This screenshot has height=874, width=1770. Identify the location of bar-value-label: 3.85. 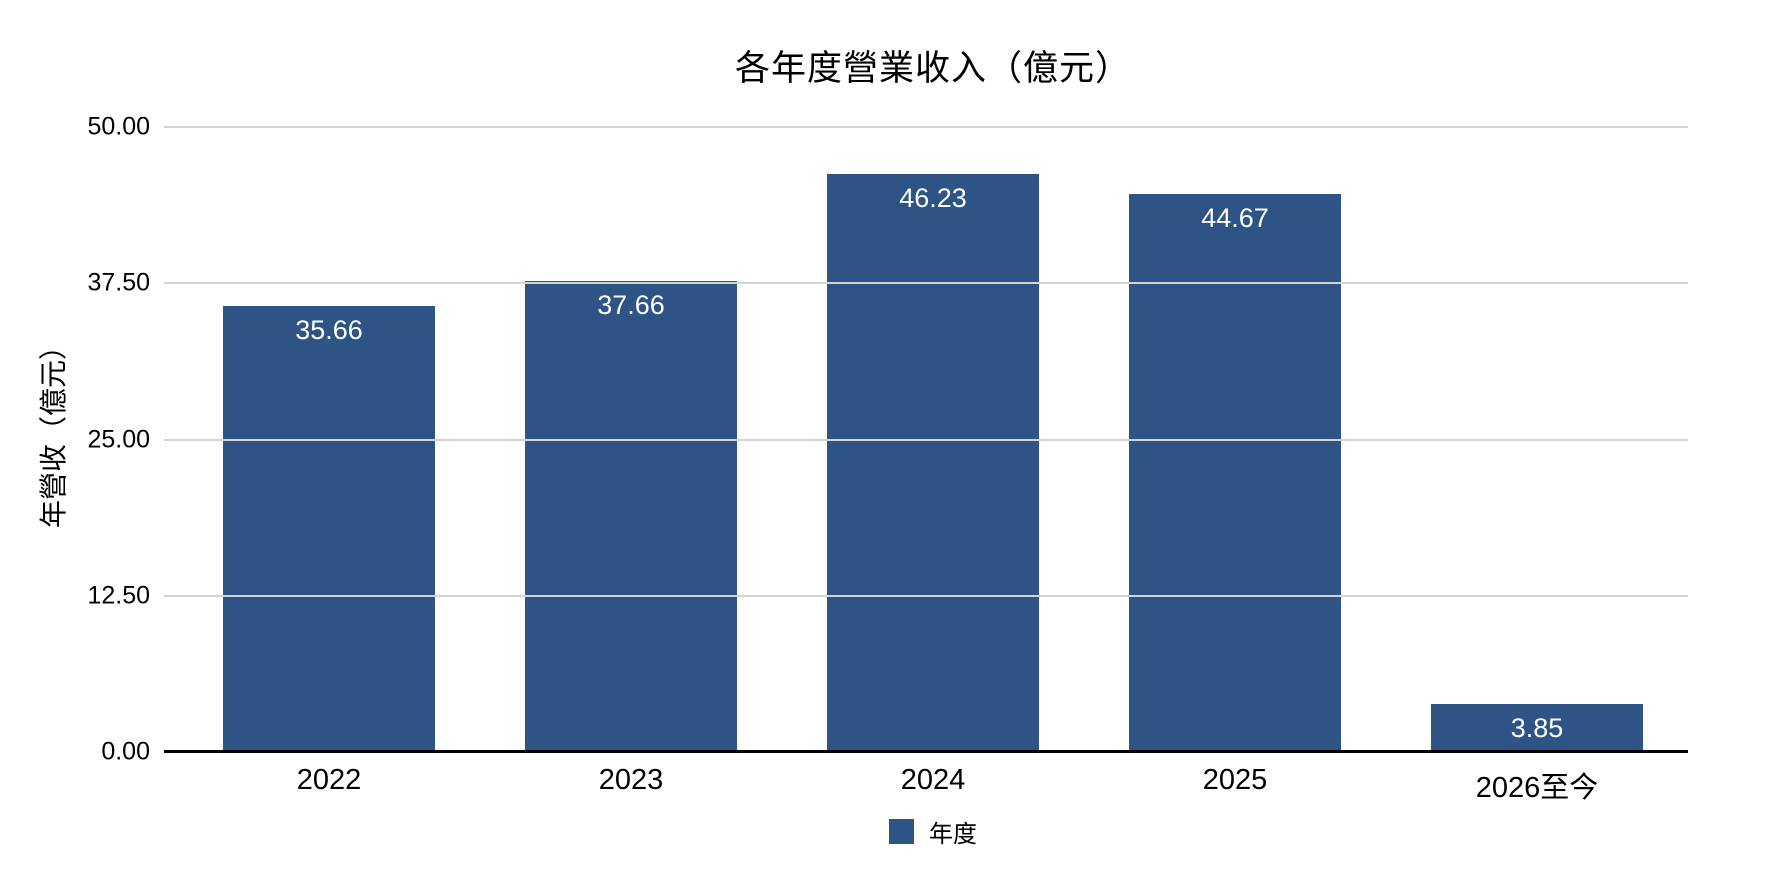
(1537, 727).